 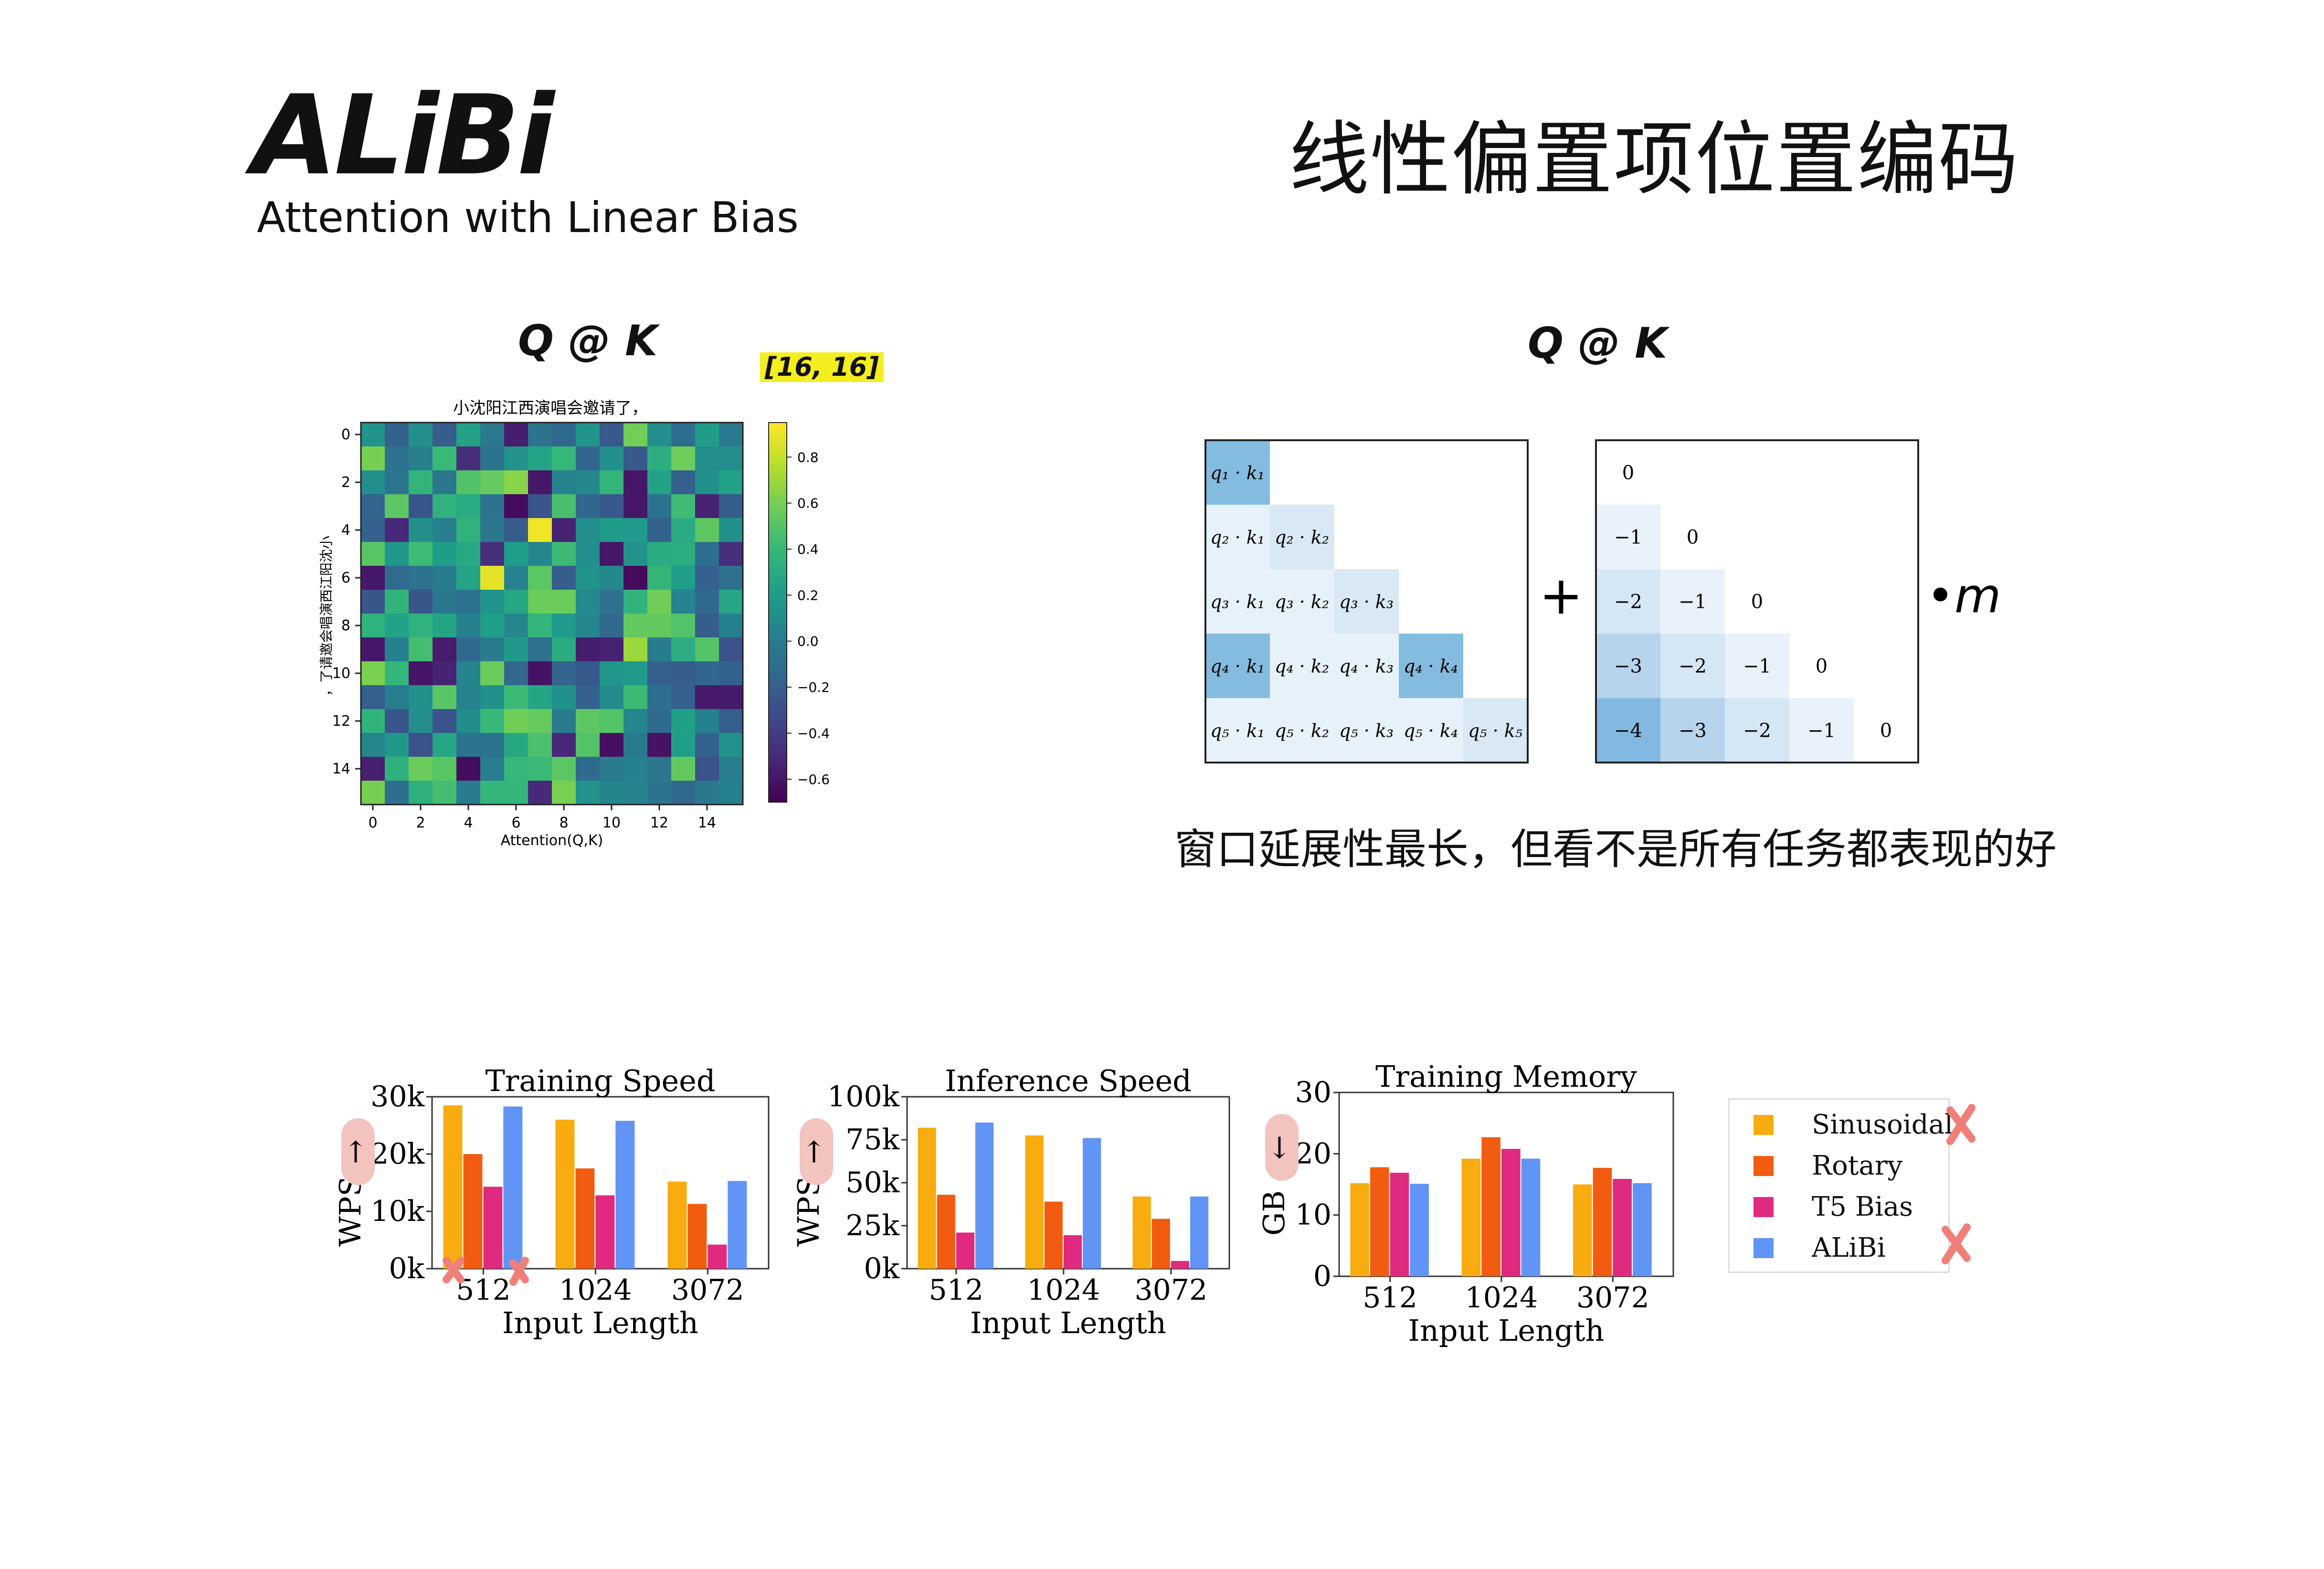 I want to click on chart-title: Training Memory, so click(x=1506, y=1076).